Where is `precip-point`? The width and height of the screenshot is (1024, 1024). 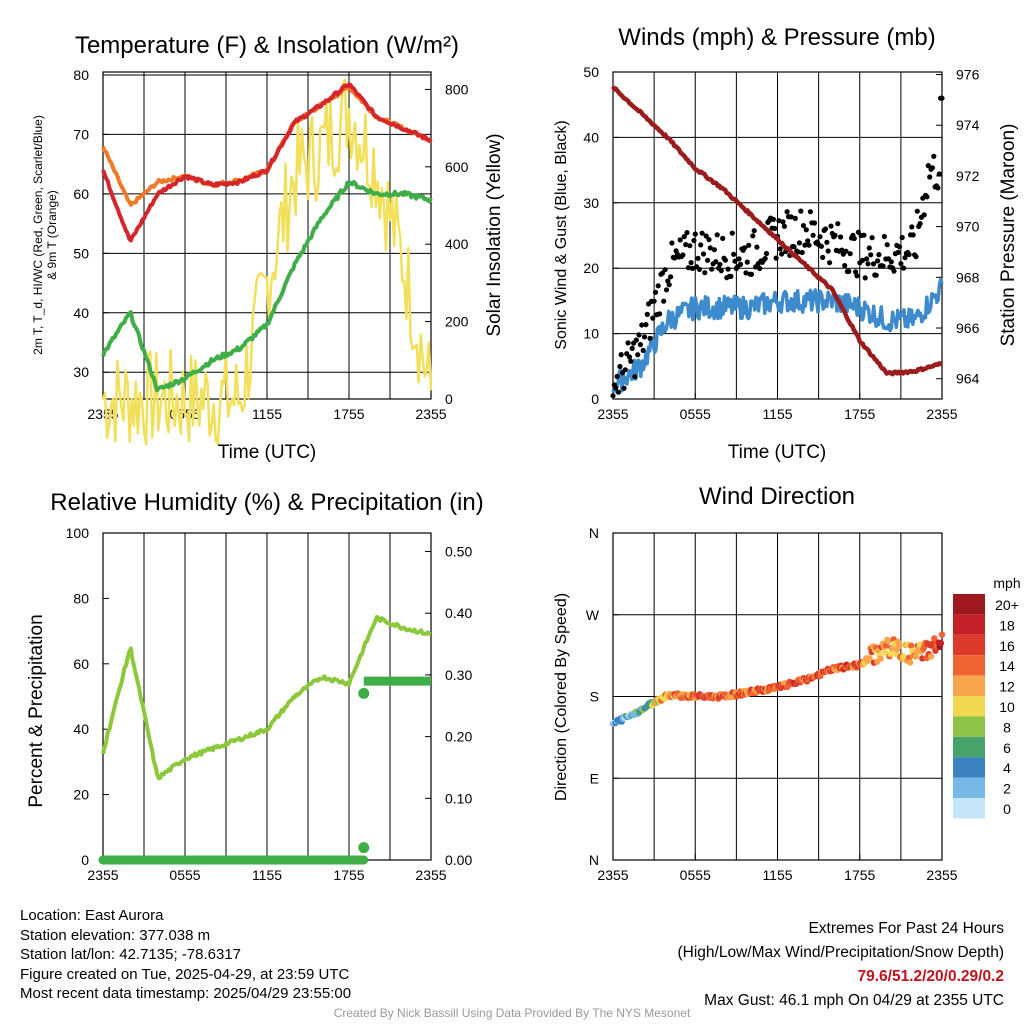
precip-point is located at coordinates (364, 848).